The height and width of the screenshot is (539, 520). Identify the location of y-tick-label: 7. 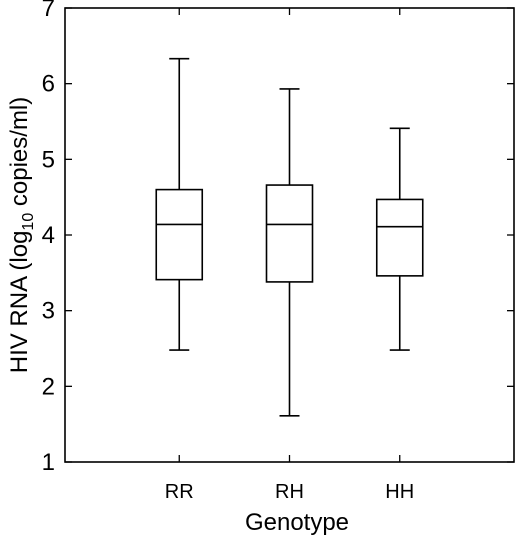
(48, 11).